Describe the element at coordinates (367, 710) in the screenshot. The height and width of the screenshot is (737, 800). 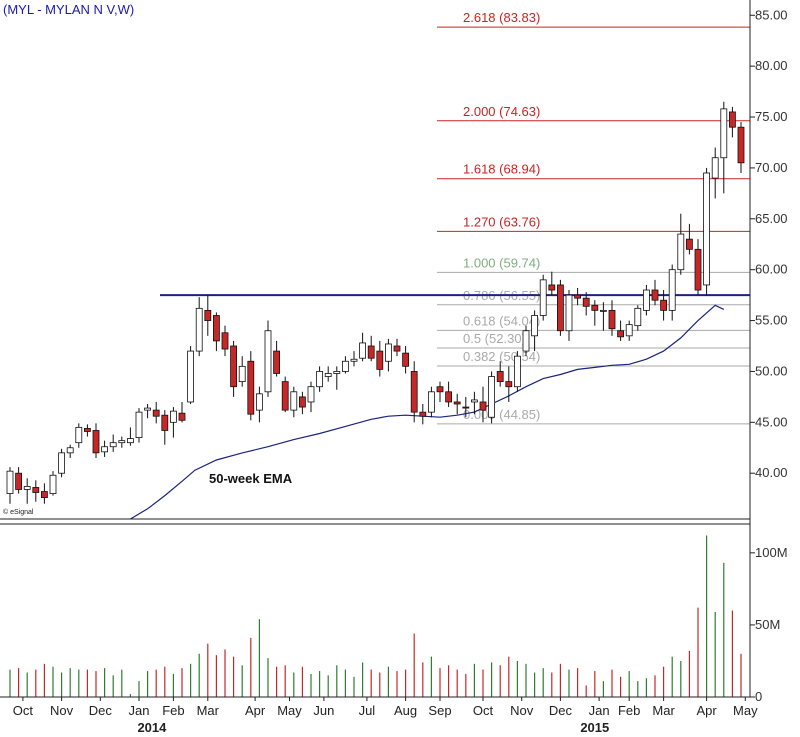
I see `x-tick-label: Jul` at that location.